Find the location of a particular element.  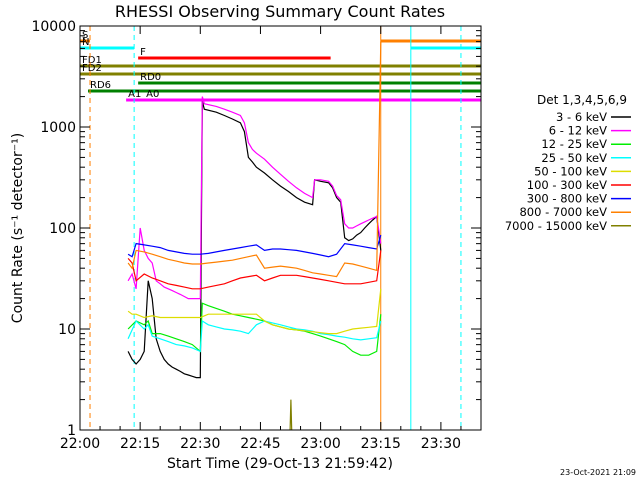

status-bar-label: RD6 is located at coordinates (100, 85).